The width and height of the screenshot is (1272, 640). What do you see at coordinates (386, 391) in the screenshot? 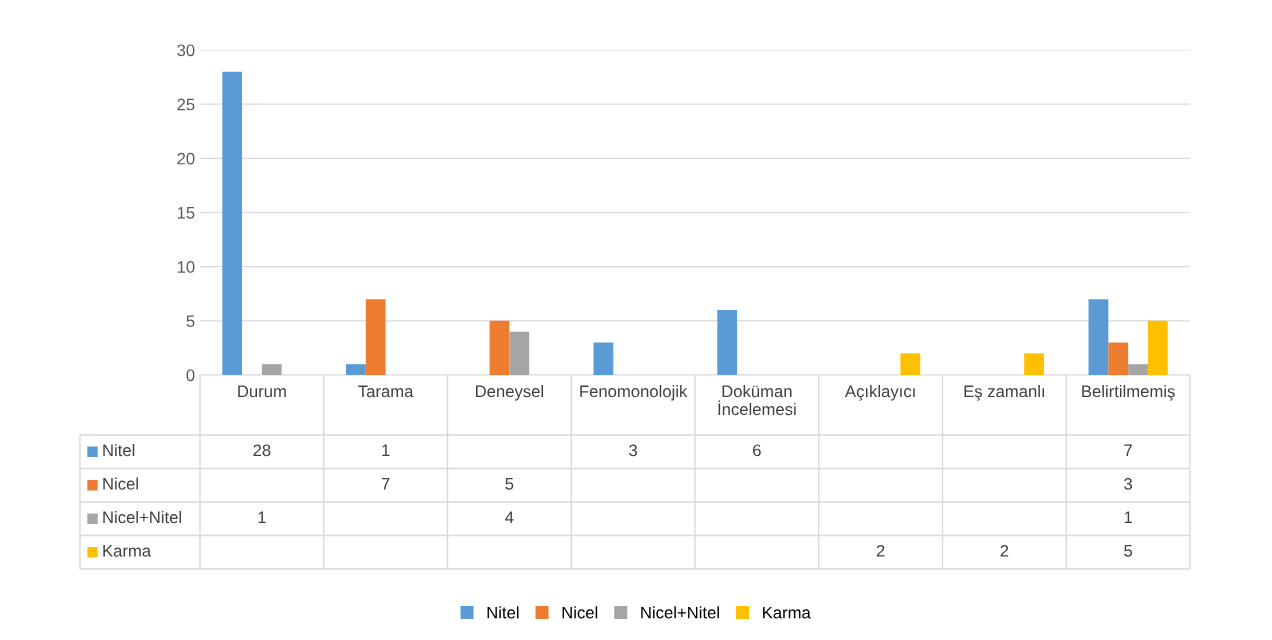
I see `x-tick-label: Tarama` at bounding box center [386, 391].